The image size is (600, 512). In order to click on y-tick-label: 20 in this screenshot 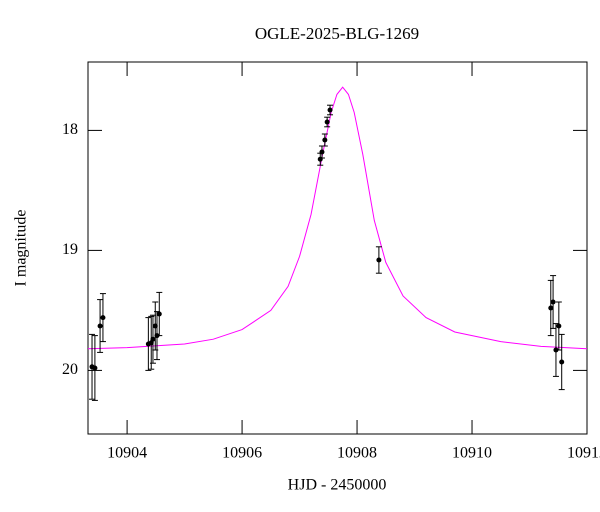, I will do `click(70, 369)`.